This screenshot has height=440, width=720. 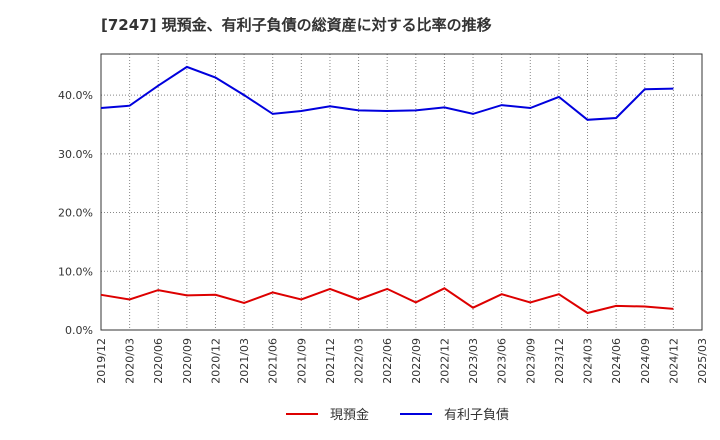 What do you see at coordinates (273, 361) in the screenshot?
I see `x-tick-label: 2021/06` at bounding box center [273, 361].